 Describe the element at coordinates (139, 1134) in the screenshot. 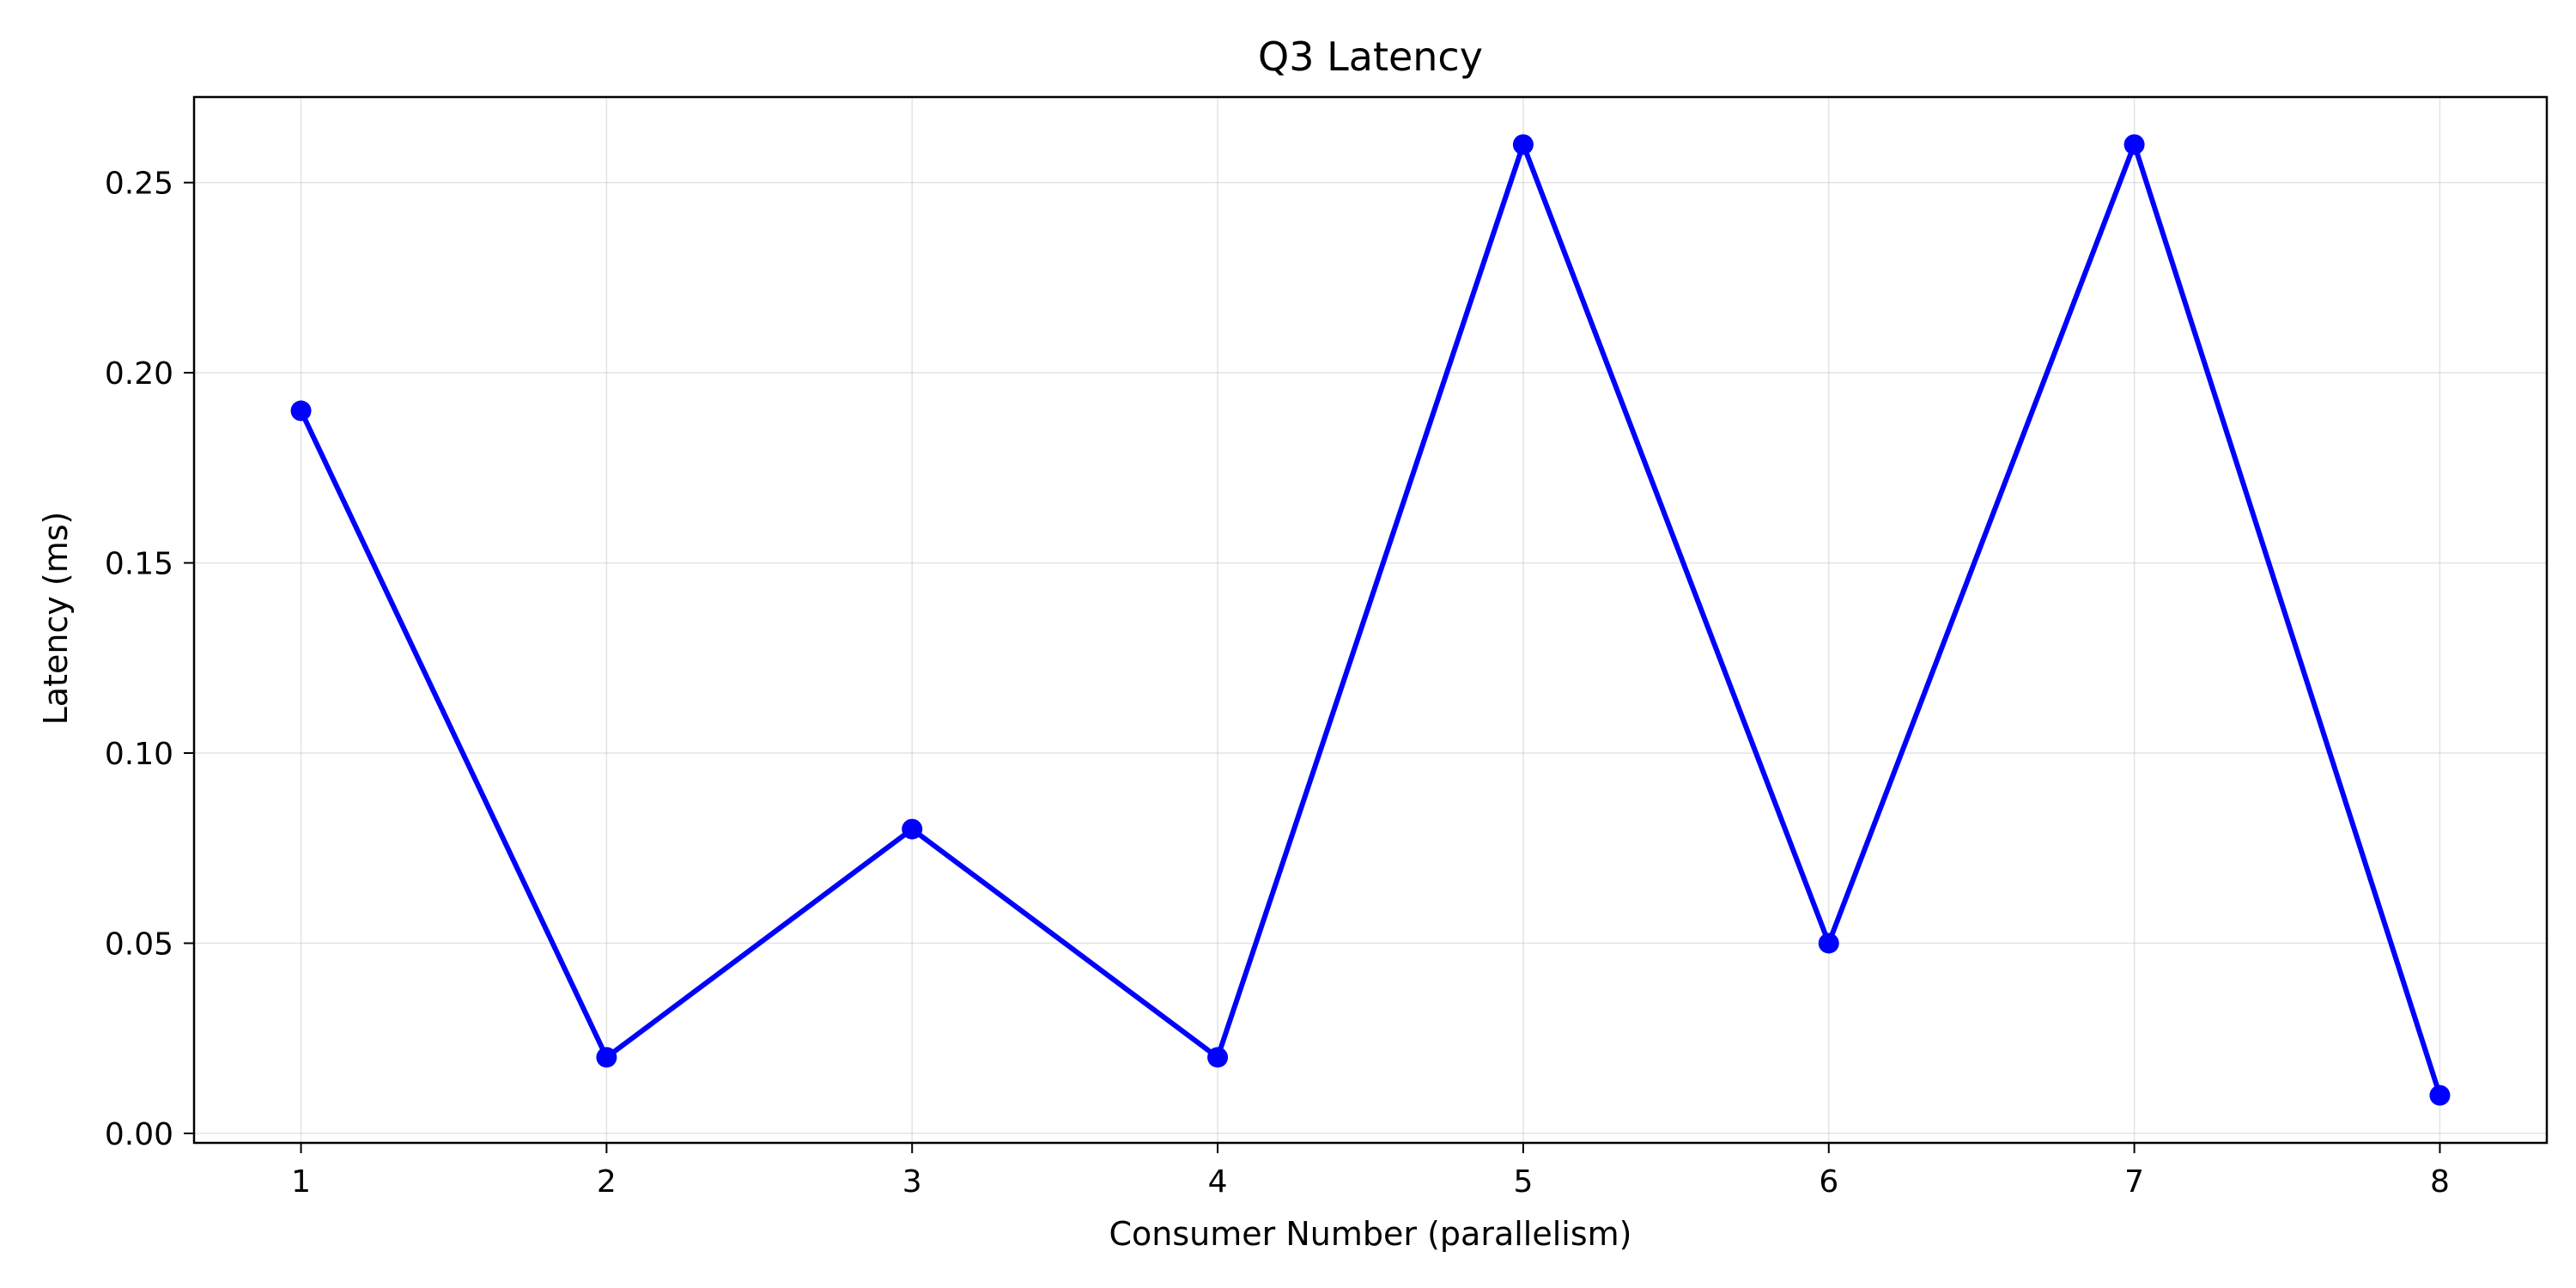

I see `y-tick-label: 0.00` at that location.